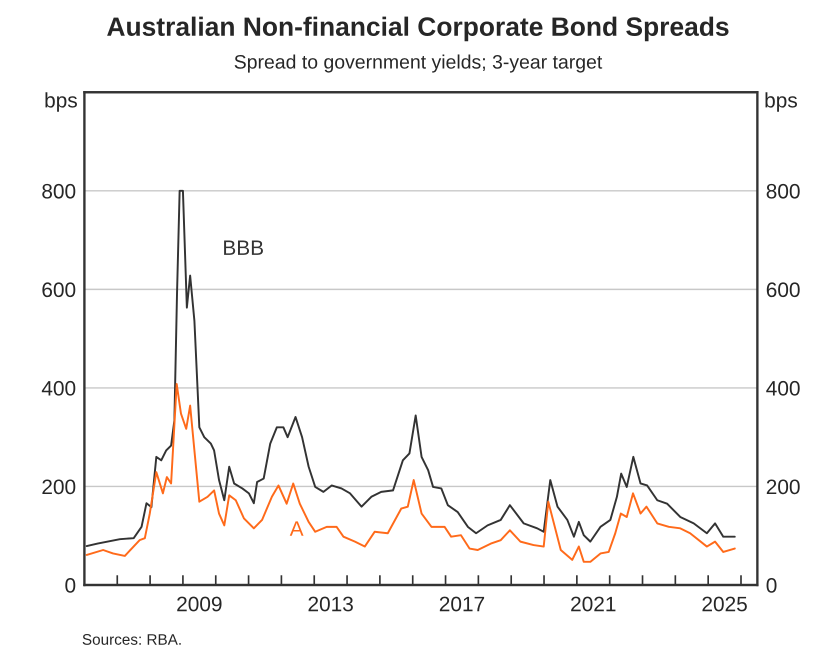 The width and height of the screenshot is (836, 664). What do you see at coordinates (783, 486) in the screenshot?
I see `y2-tick-label: 200` at bounding box center [783, 486].